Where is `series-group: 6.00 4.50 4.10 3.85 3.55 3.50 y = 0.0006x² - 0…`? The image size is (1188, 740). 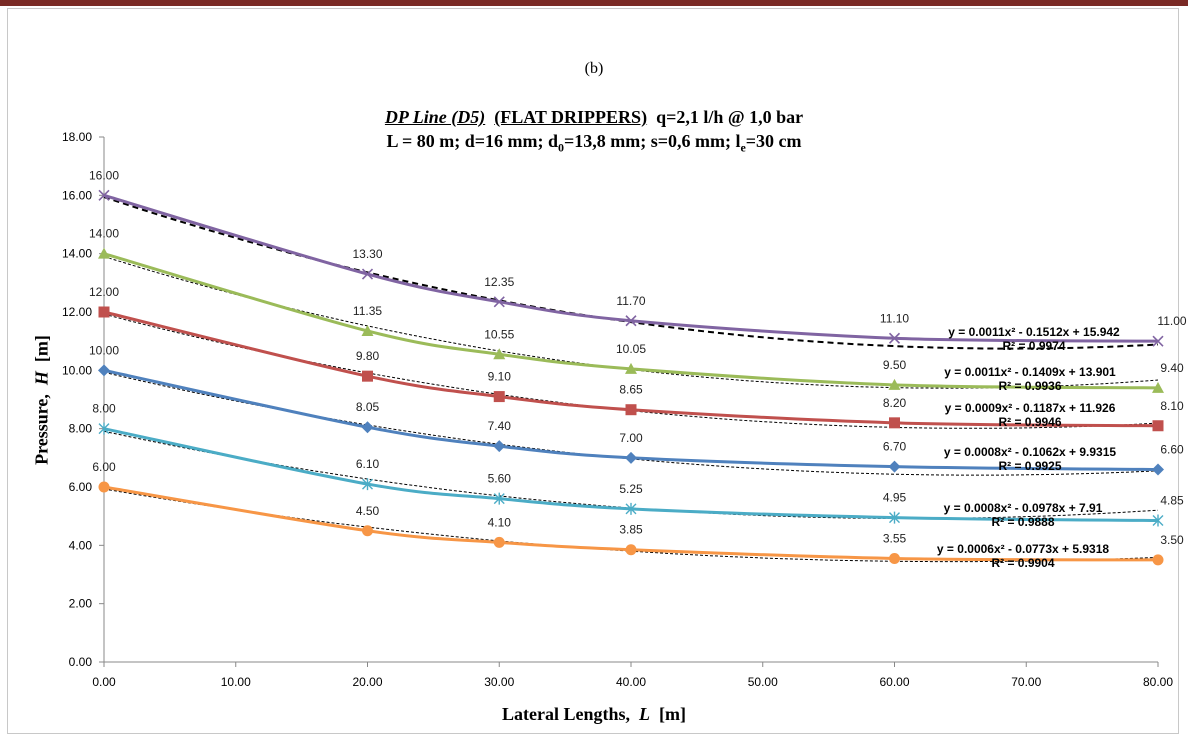 series-group: 6.00 4.50 4.10 3.85 3.55 3.50 y = 0.0006x² - 0… is located at coordinates (638, 515).